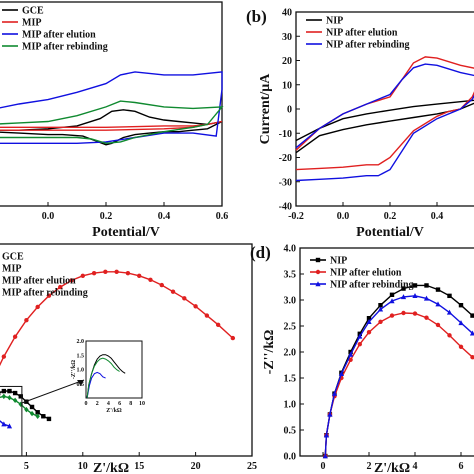 The width and height of the screenshot is (474, 474). What do you see at coordinates (81, 342) in the screenshot?
I see `inset-y-tick-label: 2.0` at bounding box center [81, 342].